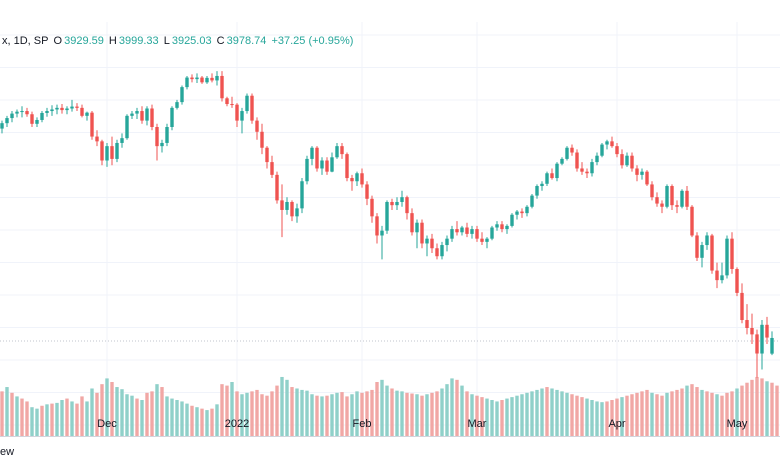 This screenshot has width=780, height=470. I want to click on close-value: 3978.74, so click(246, 41).